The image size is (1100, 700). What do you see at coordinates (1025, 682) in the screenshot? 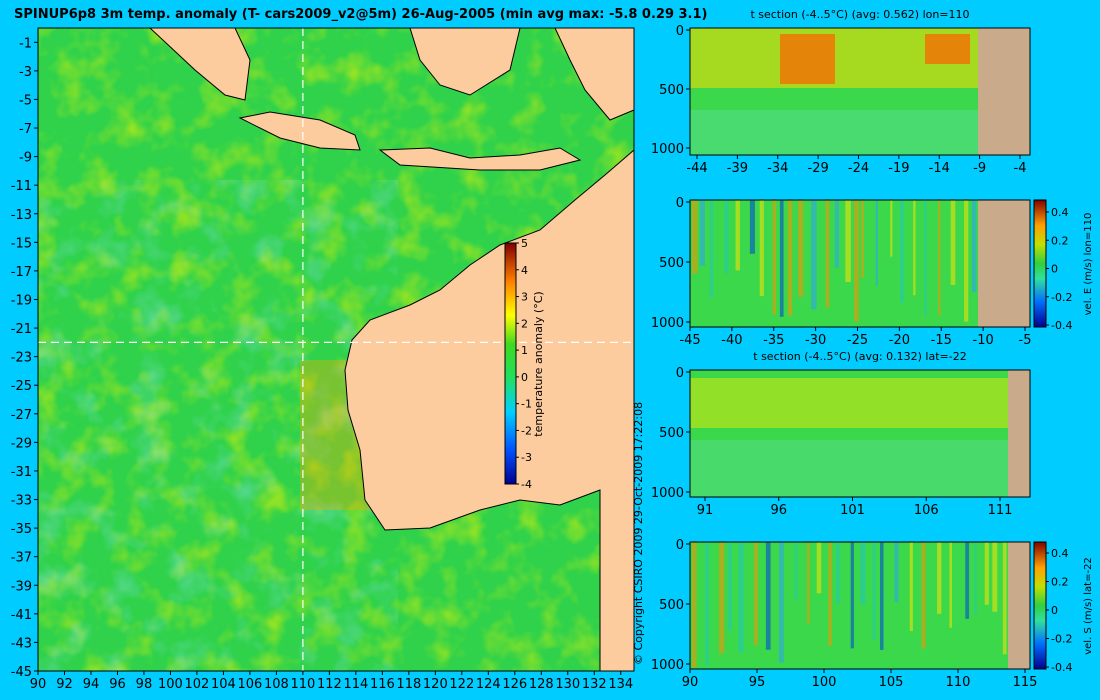
I see `vel-s-x-tick-label: 115` at bounding box center [1025, 682].